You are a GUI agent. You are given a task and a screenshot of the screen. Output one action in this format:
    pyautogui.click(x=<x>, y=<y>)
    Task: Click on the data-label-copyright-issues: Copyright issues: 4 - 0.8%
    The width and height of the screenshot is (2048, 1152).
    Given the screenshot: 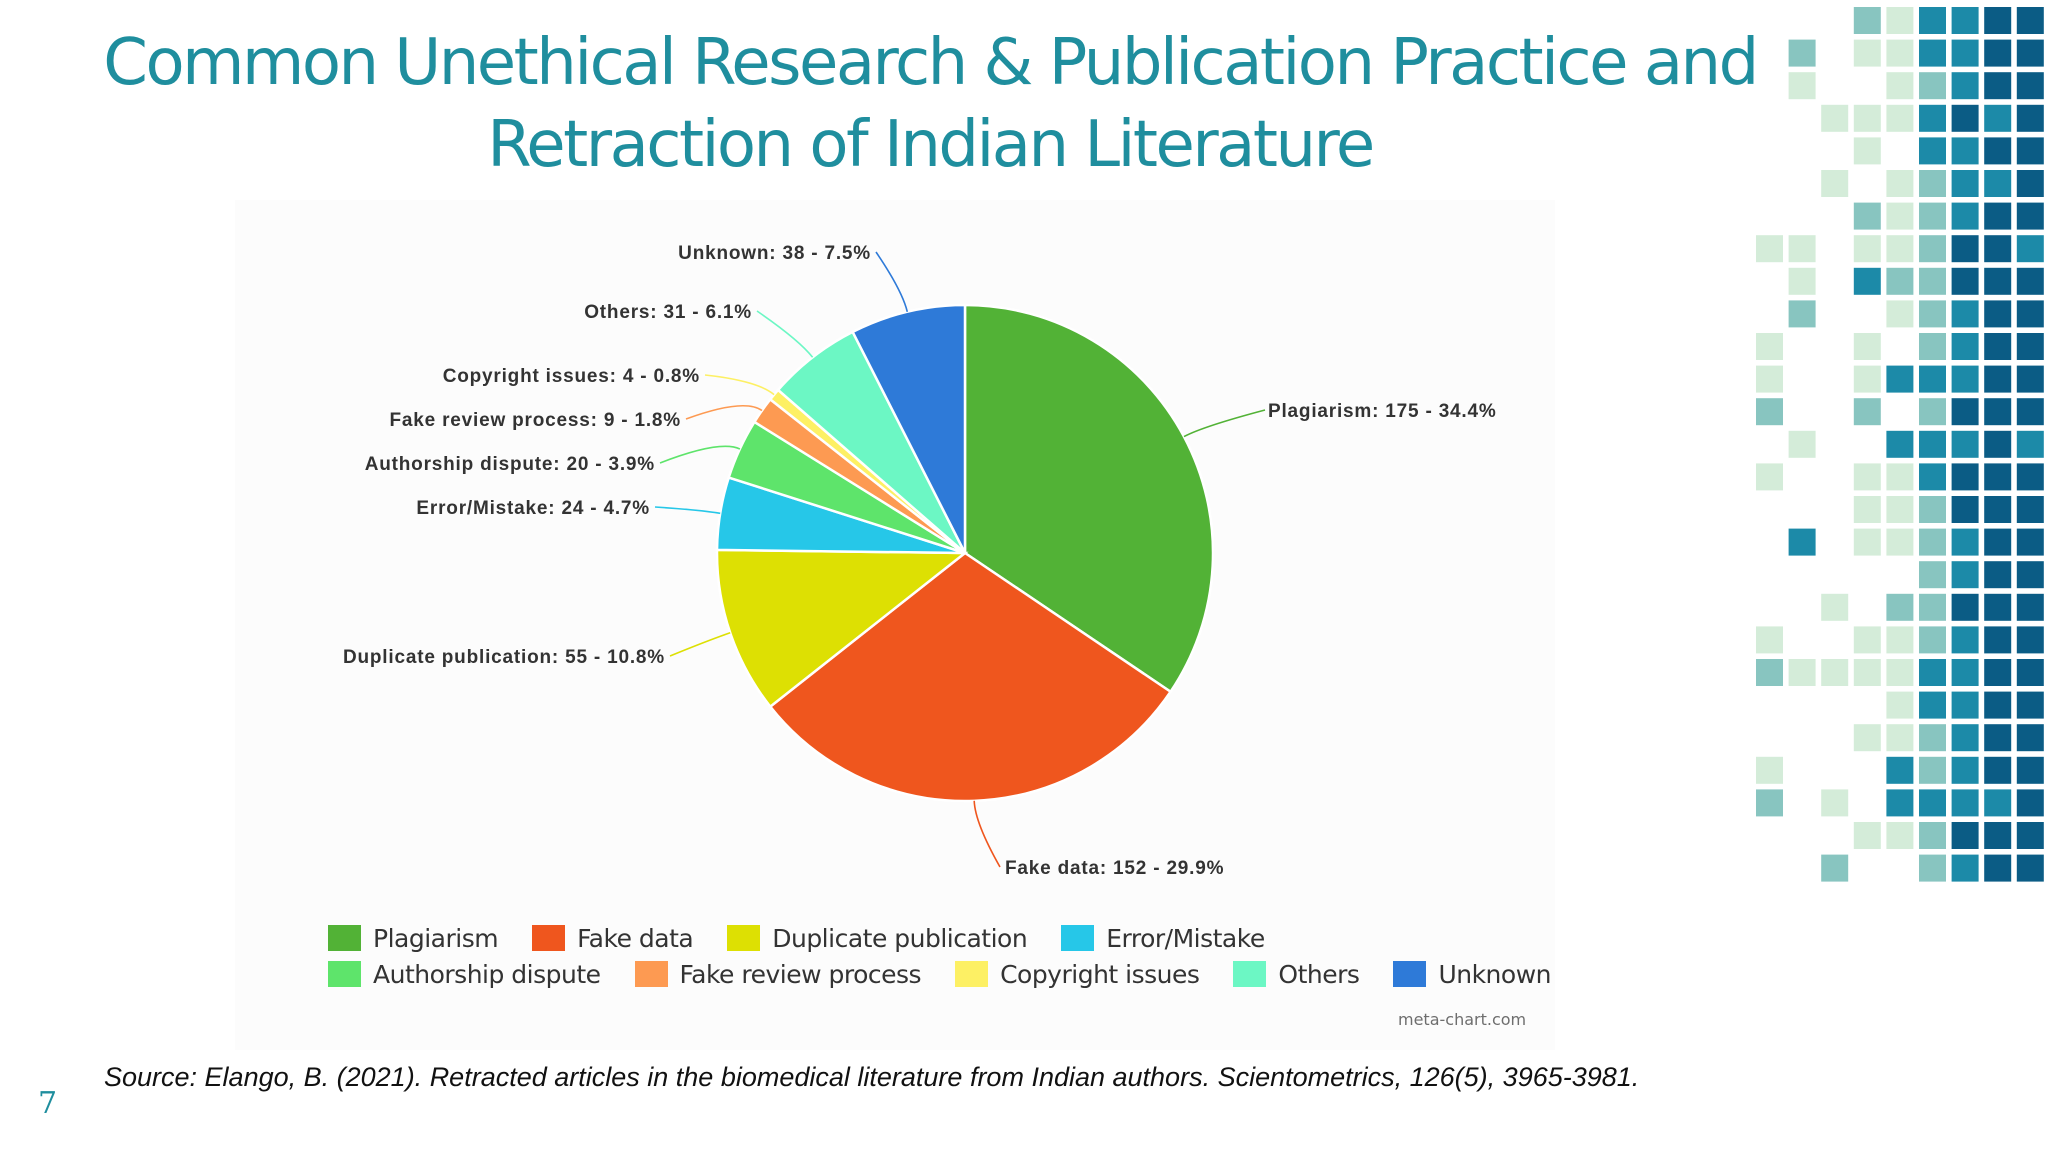 What is the action you would take?
    pyautogui.click(x=571, y=376)
    